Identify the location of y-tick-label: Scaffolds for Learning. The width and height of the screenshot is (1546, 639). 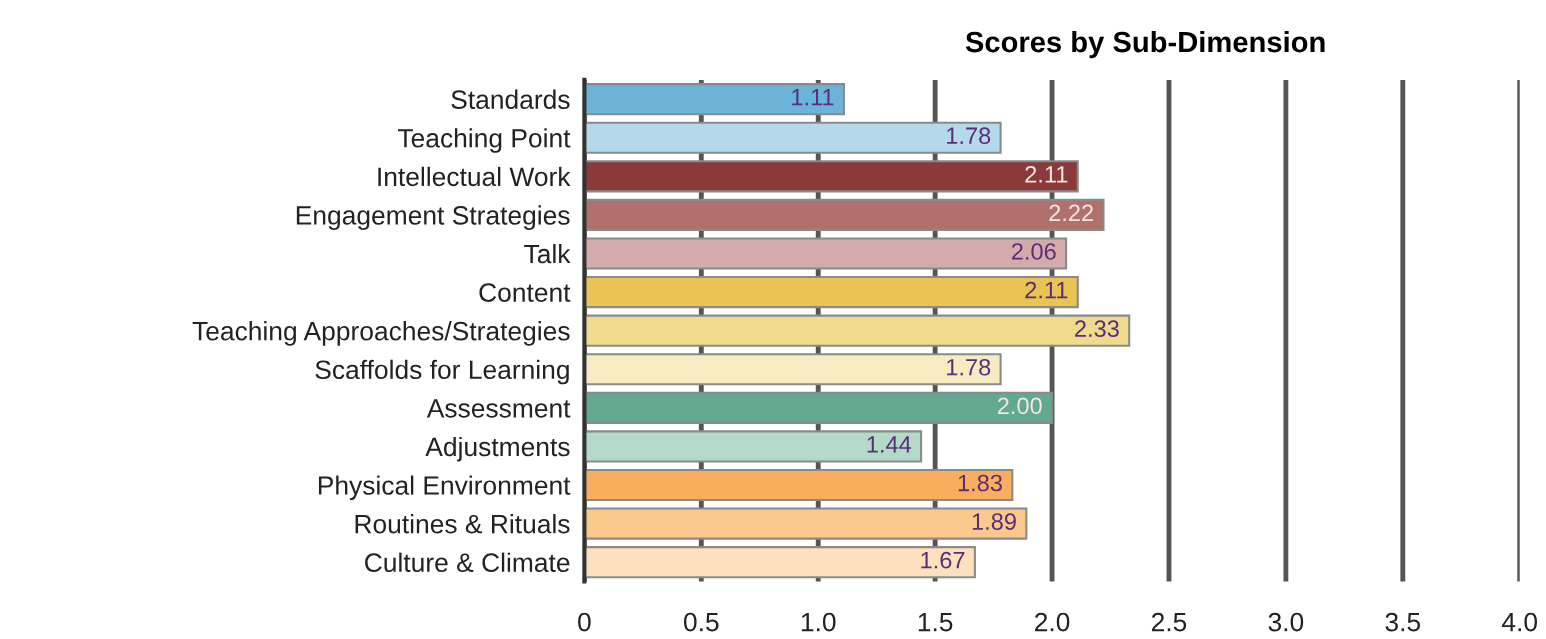
(442, 372).